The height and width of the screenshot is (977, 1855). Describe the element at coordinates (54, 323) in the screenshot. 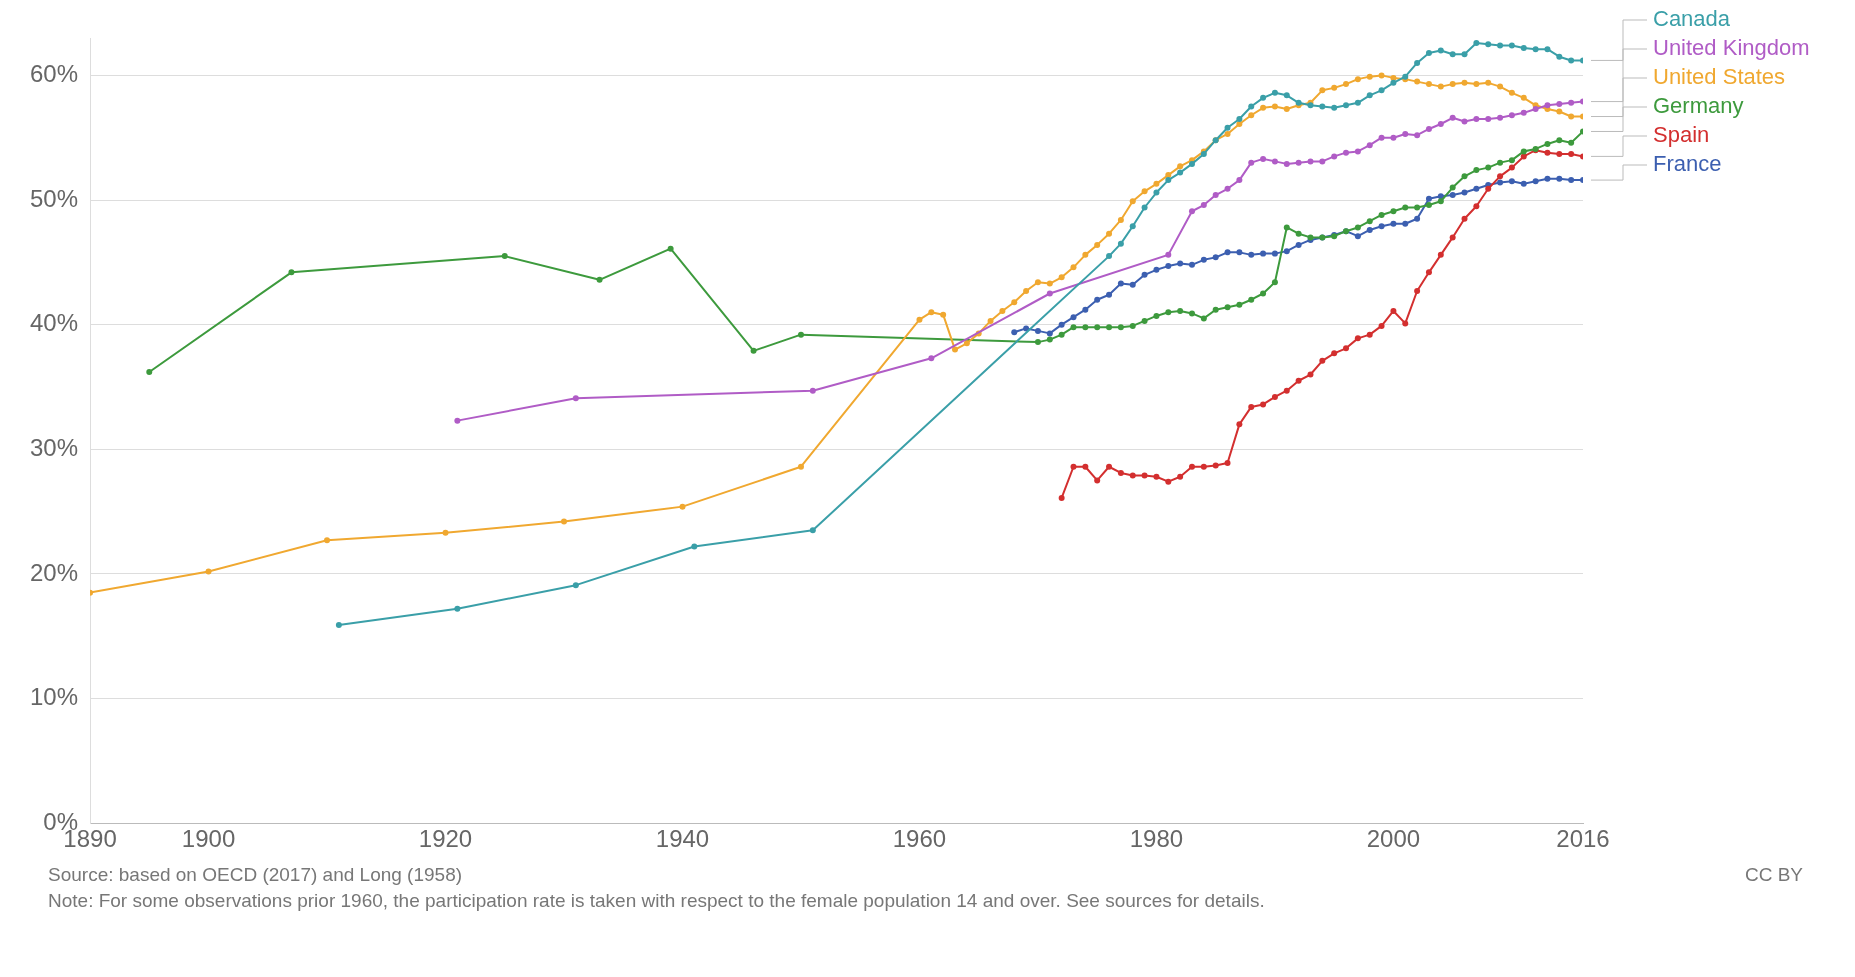

I see `y-tick-label: 40%` at that location.